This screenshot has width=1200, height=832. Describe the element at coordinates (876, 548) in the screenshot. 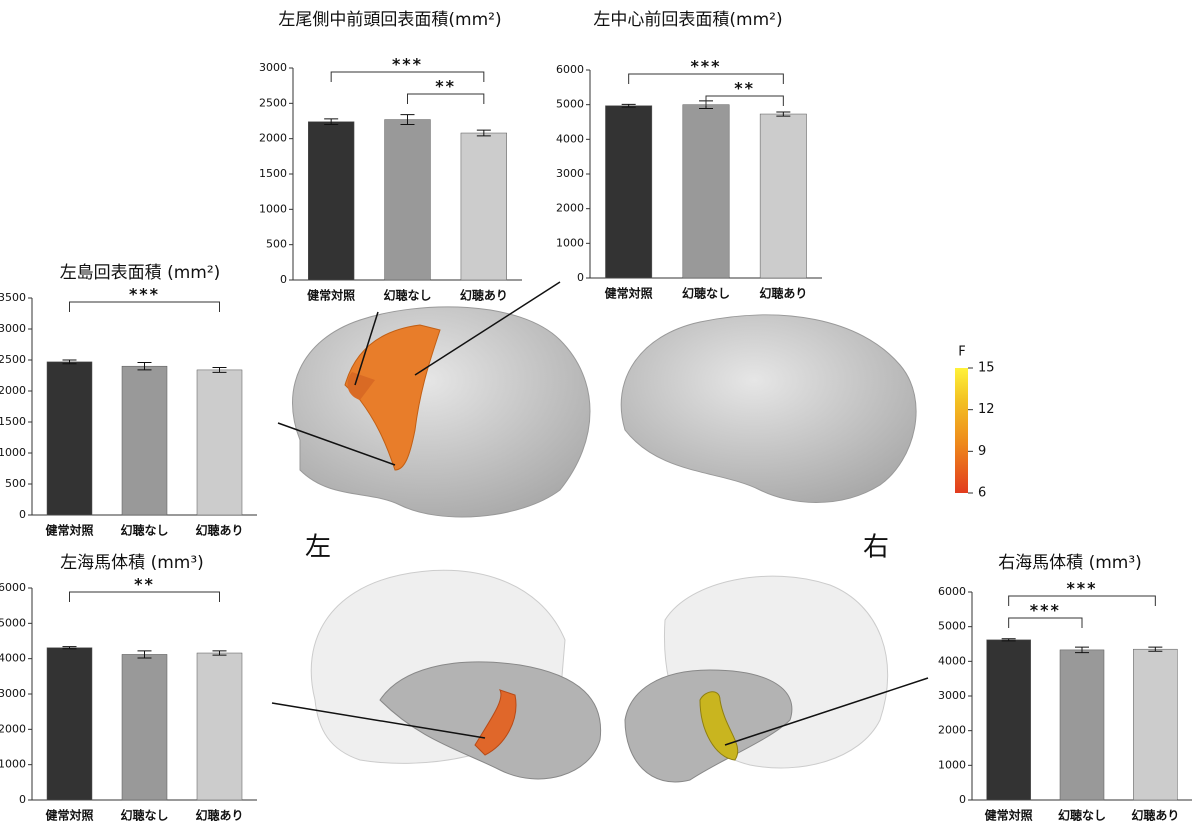

I see `hemisphere-label: 右` at that location.